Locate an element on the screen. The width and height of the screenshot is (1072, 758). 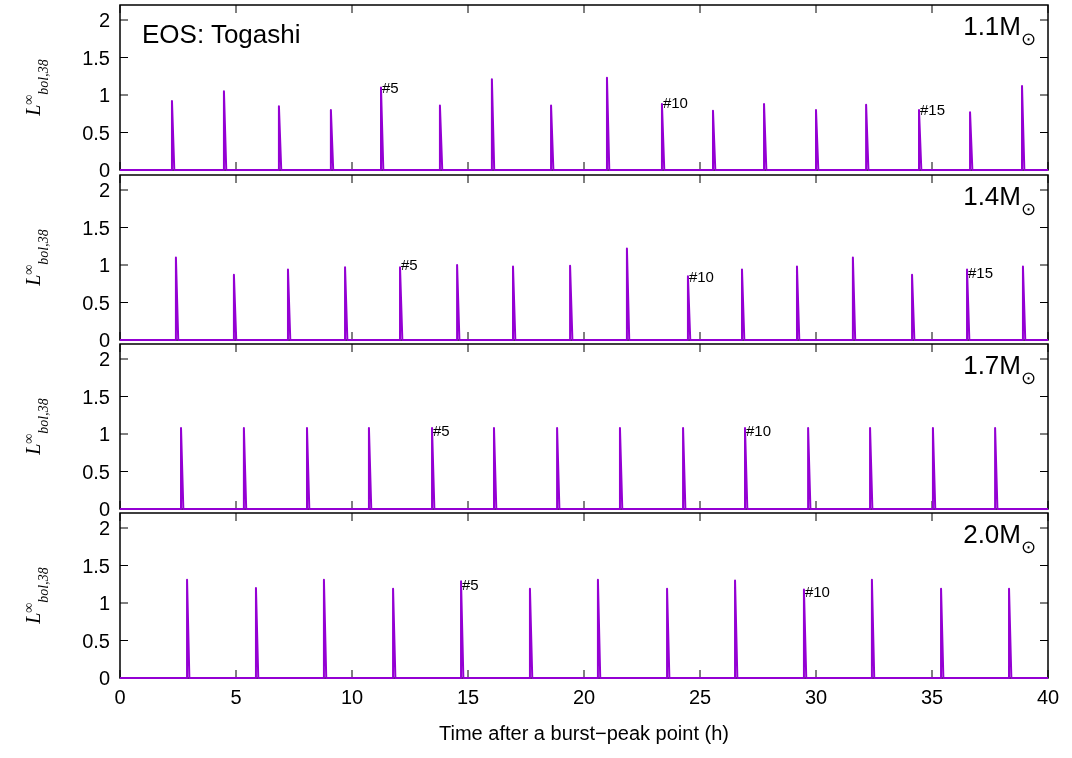
annotation: EOS: Togashi is located at coordinates (221, 34).